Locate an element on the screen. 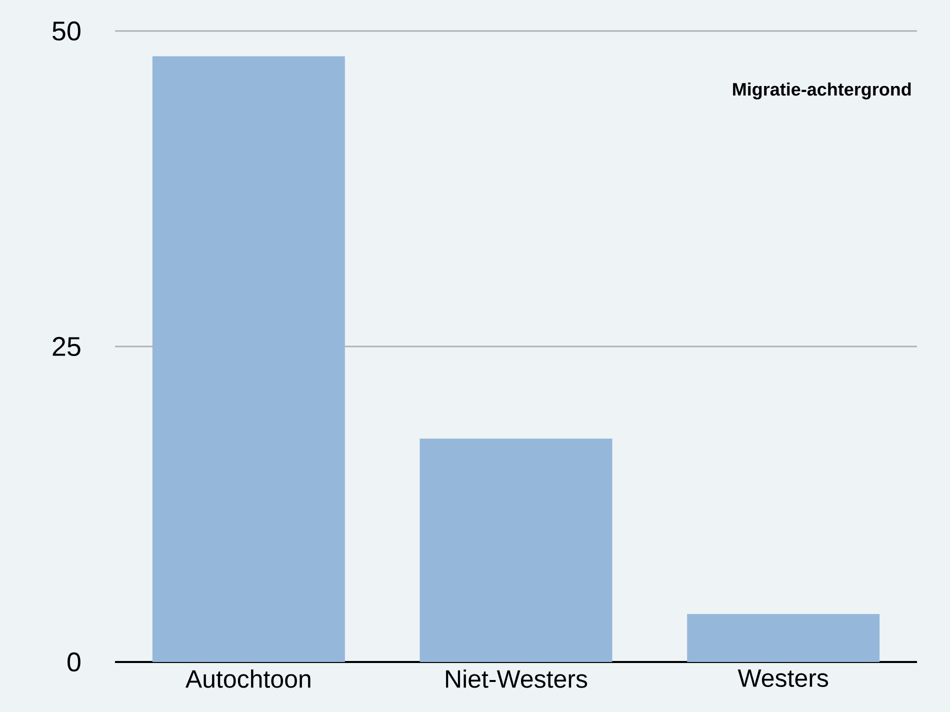 The height and width of the screenshot is (712, 950). y-tick-label: 25 is located at coordinates (66, 346).